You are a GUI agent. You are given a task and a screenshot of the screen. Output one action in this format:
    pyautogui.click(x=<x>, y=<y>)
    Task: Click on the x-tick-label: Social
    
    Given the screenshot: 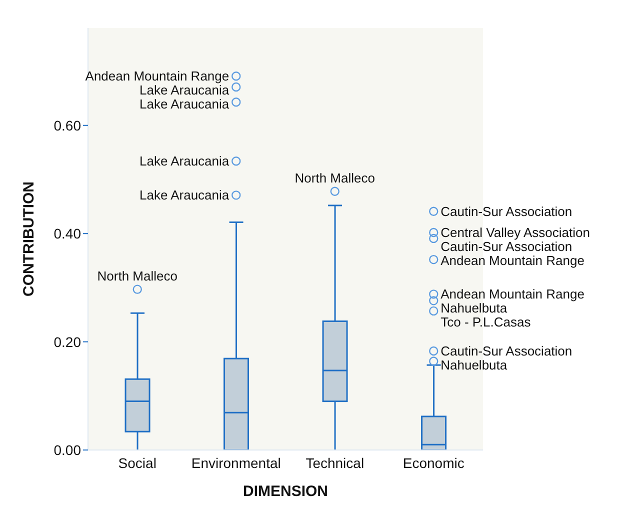 What is the action you would take?
    pyautogui.click(x=137, y=462)
    